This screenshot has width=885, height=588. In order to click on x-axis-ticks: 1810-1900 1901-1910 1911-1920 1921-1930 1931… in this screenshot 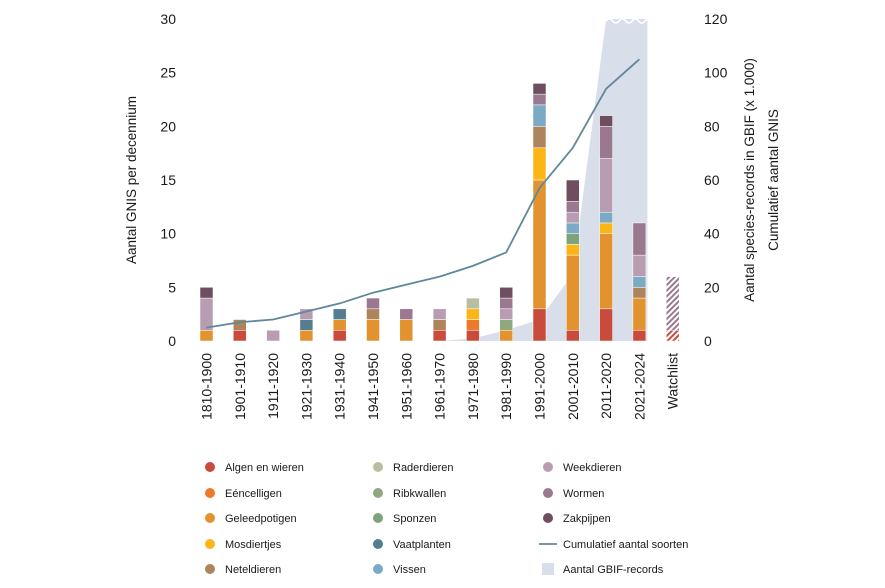, I will do `click(440, 386)`.